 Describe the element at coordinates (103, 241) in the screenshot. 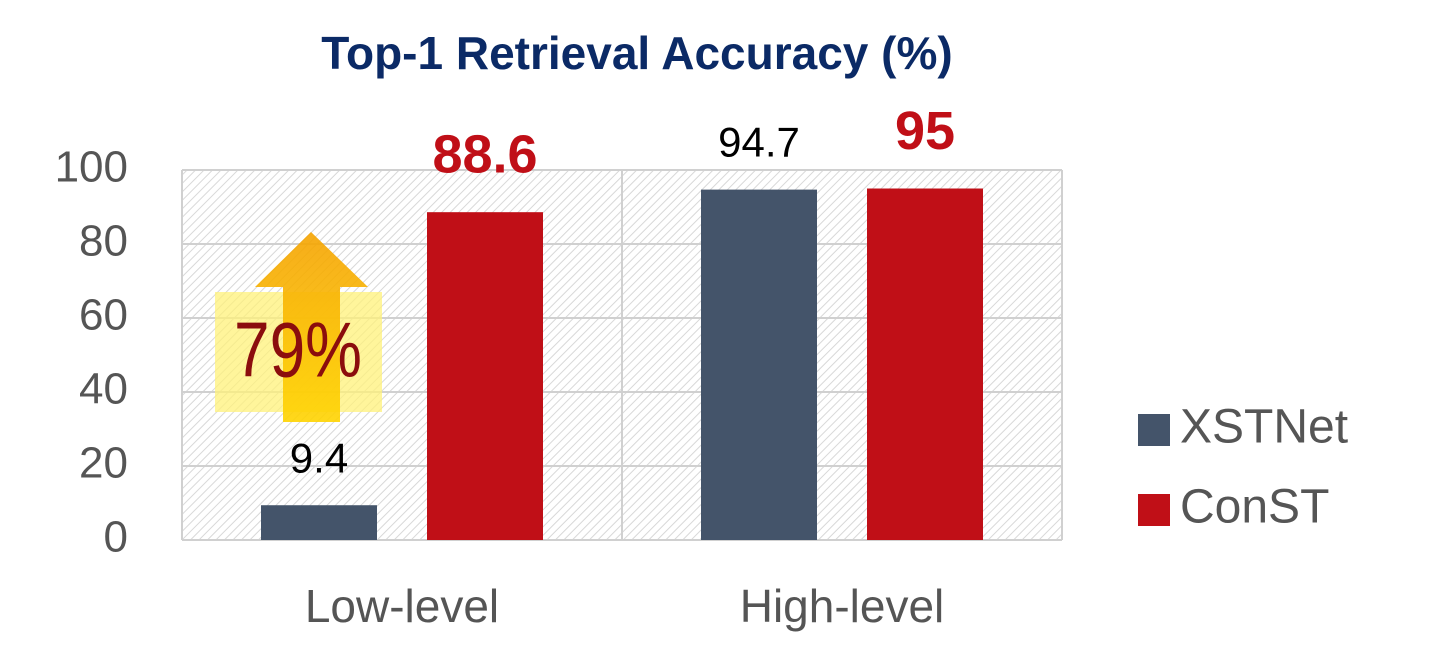

I see `y-tick-label: 80` at that location.